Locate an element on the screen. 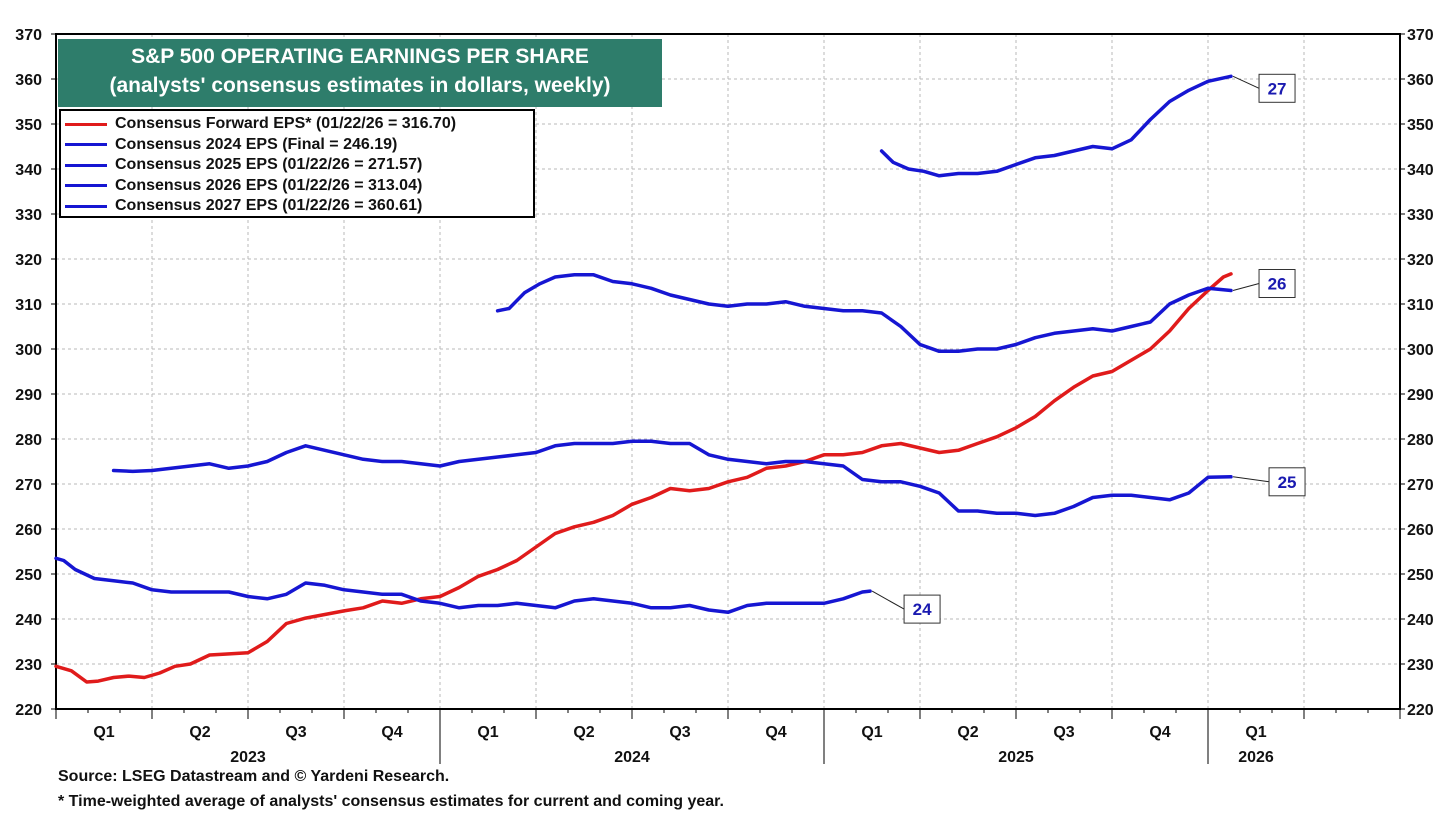  y-tick-label-right: 270 is located at coordinates (1420, 485).